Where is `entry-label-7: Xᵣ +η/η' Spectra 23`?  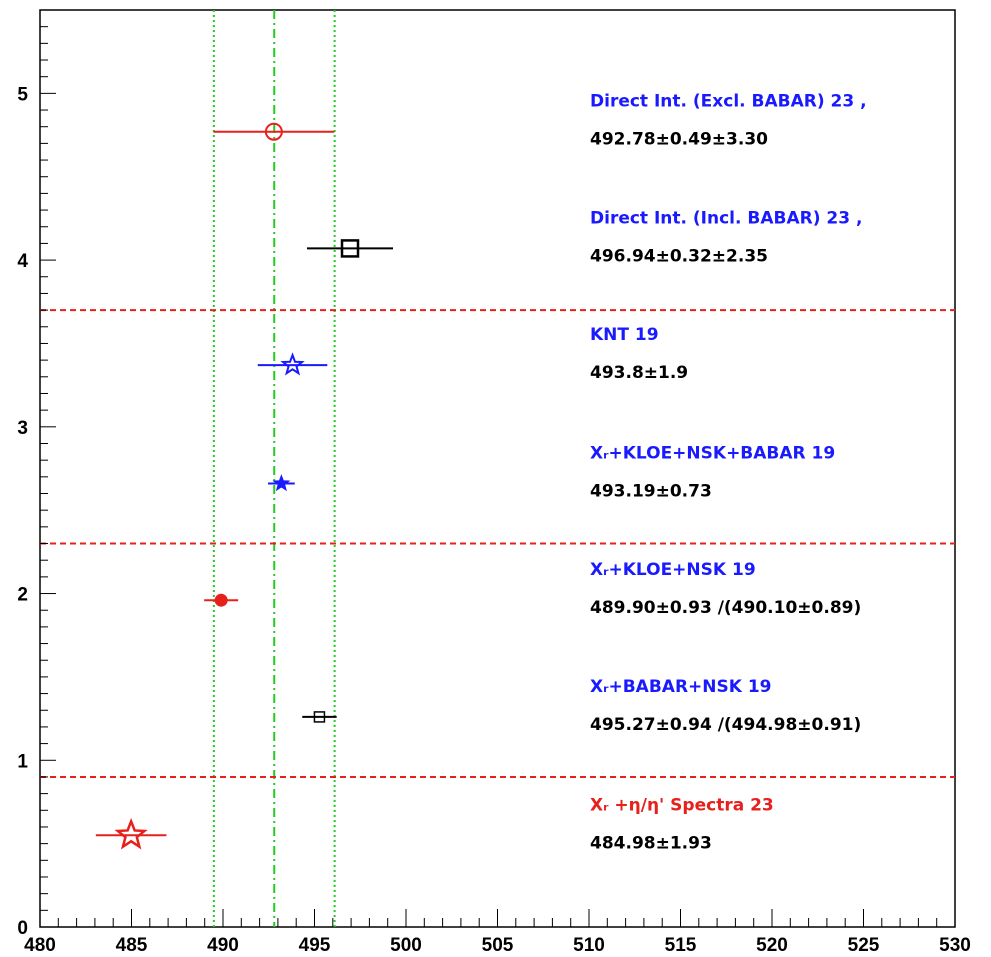
entry-label-7: Xᵣ +η/η' Spectra 23 is located at coordinates (682, 805).